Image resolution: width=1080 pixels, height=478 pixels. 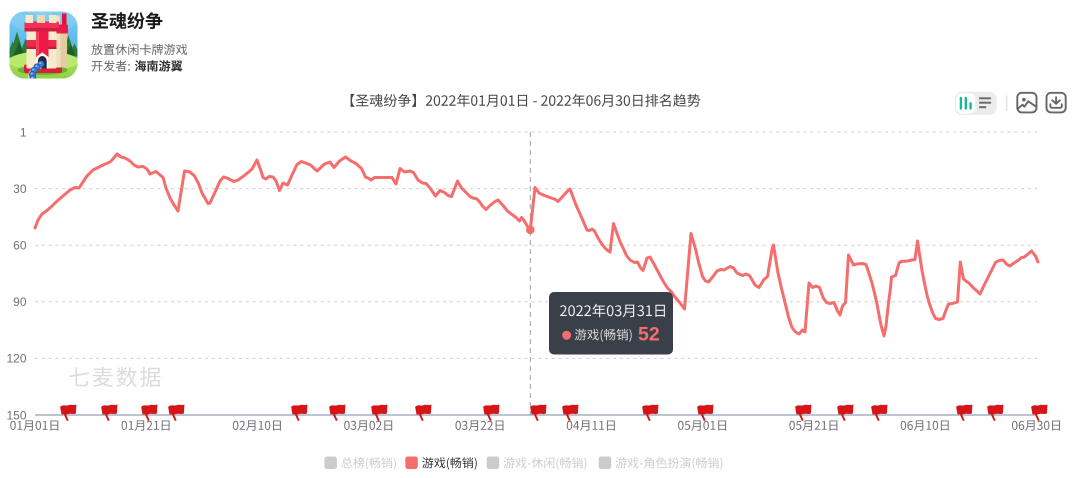 What do you see at coordinates (20, 246) in the screenshot?
I see `svg-text: 60` at bounding box center [20, 246].